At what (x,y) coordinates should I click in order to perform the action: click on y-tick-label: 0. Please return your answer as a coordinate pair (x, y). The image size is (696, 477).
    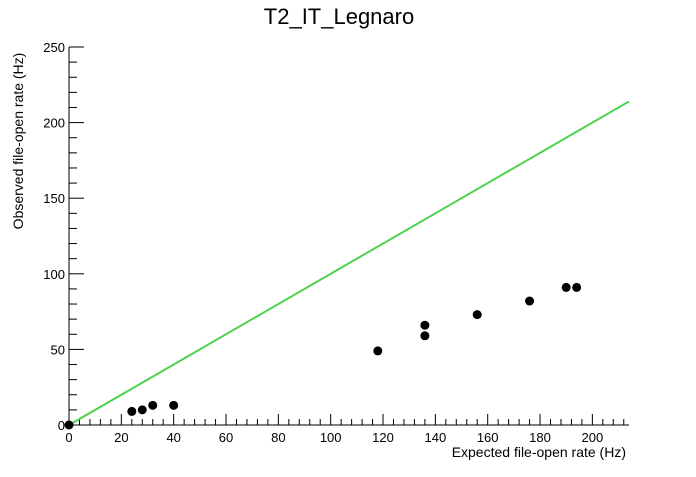
    Looking at the image, I should click on (61, 425).